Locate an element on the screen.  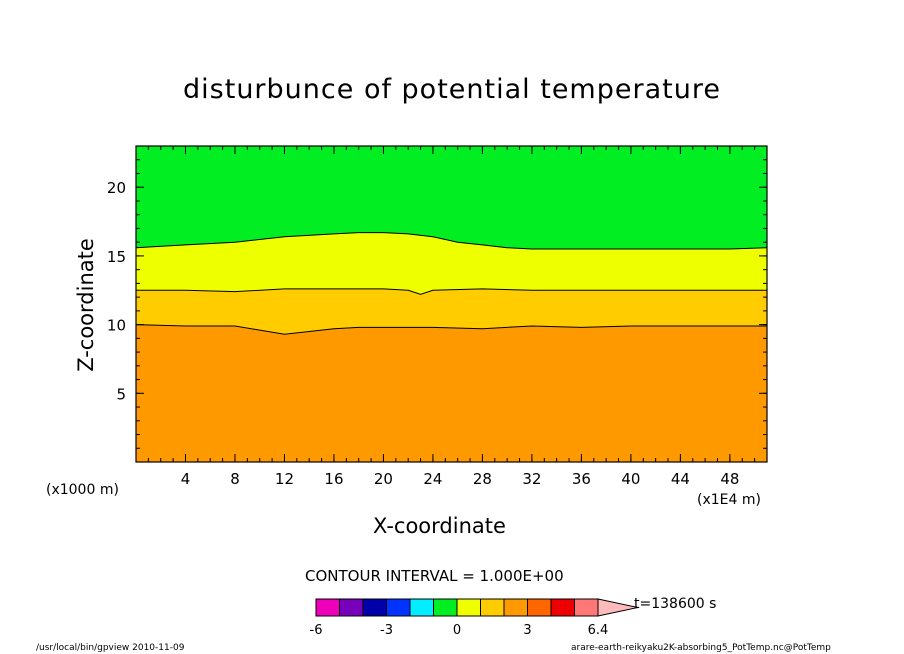
x-tick-label: 40 is located at coordinates (630, 479).